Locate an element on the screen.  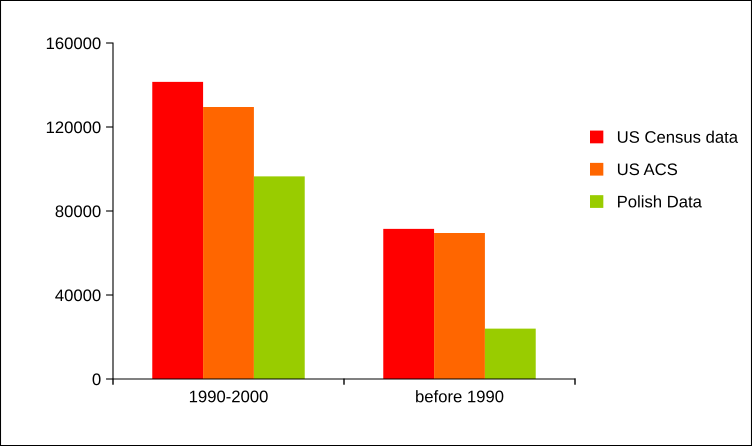
y-tick-label: 80000 is located at coordinates (78, 211).